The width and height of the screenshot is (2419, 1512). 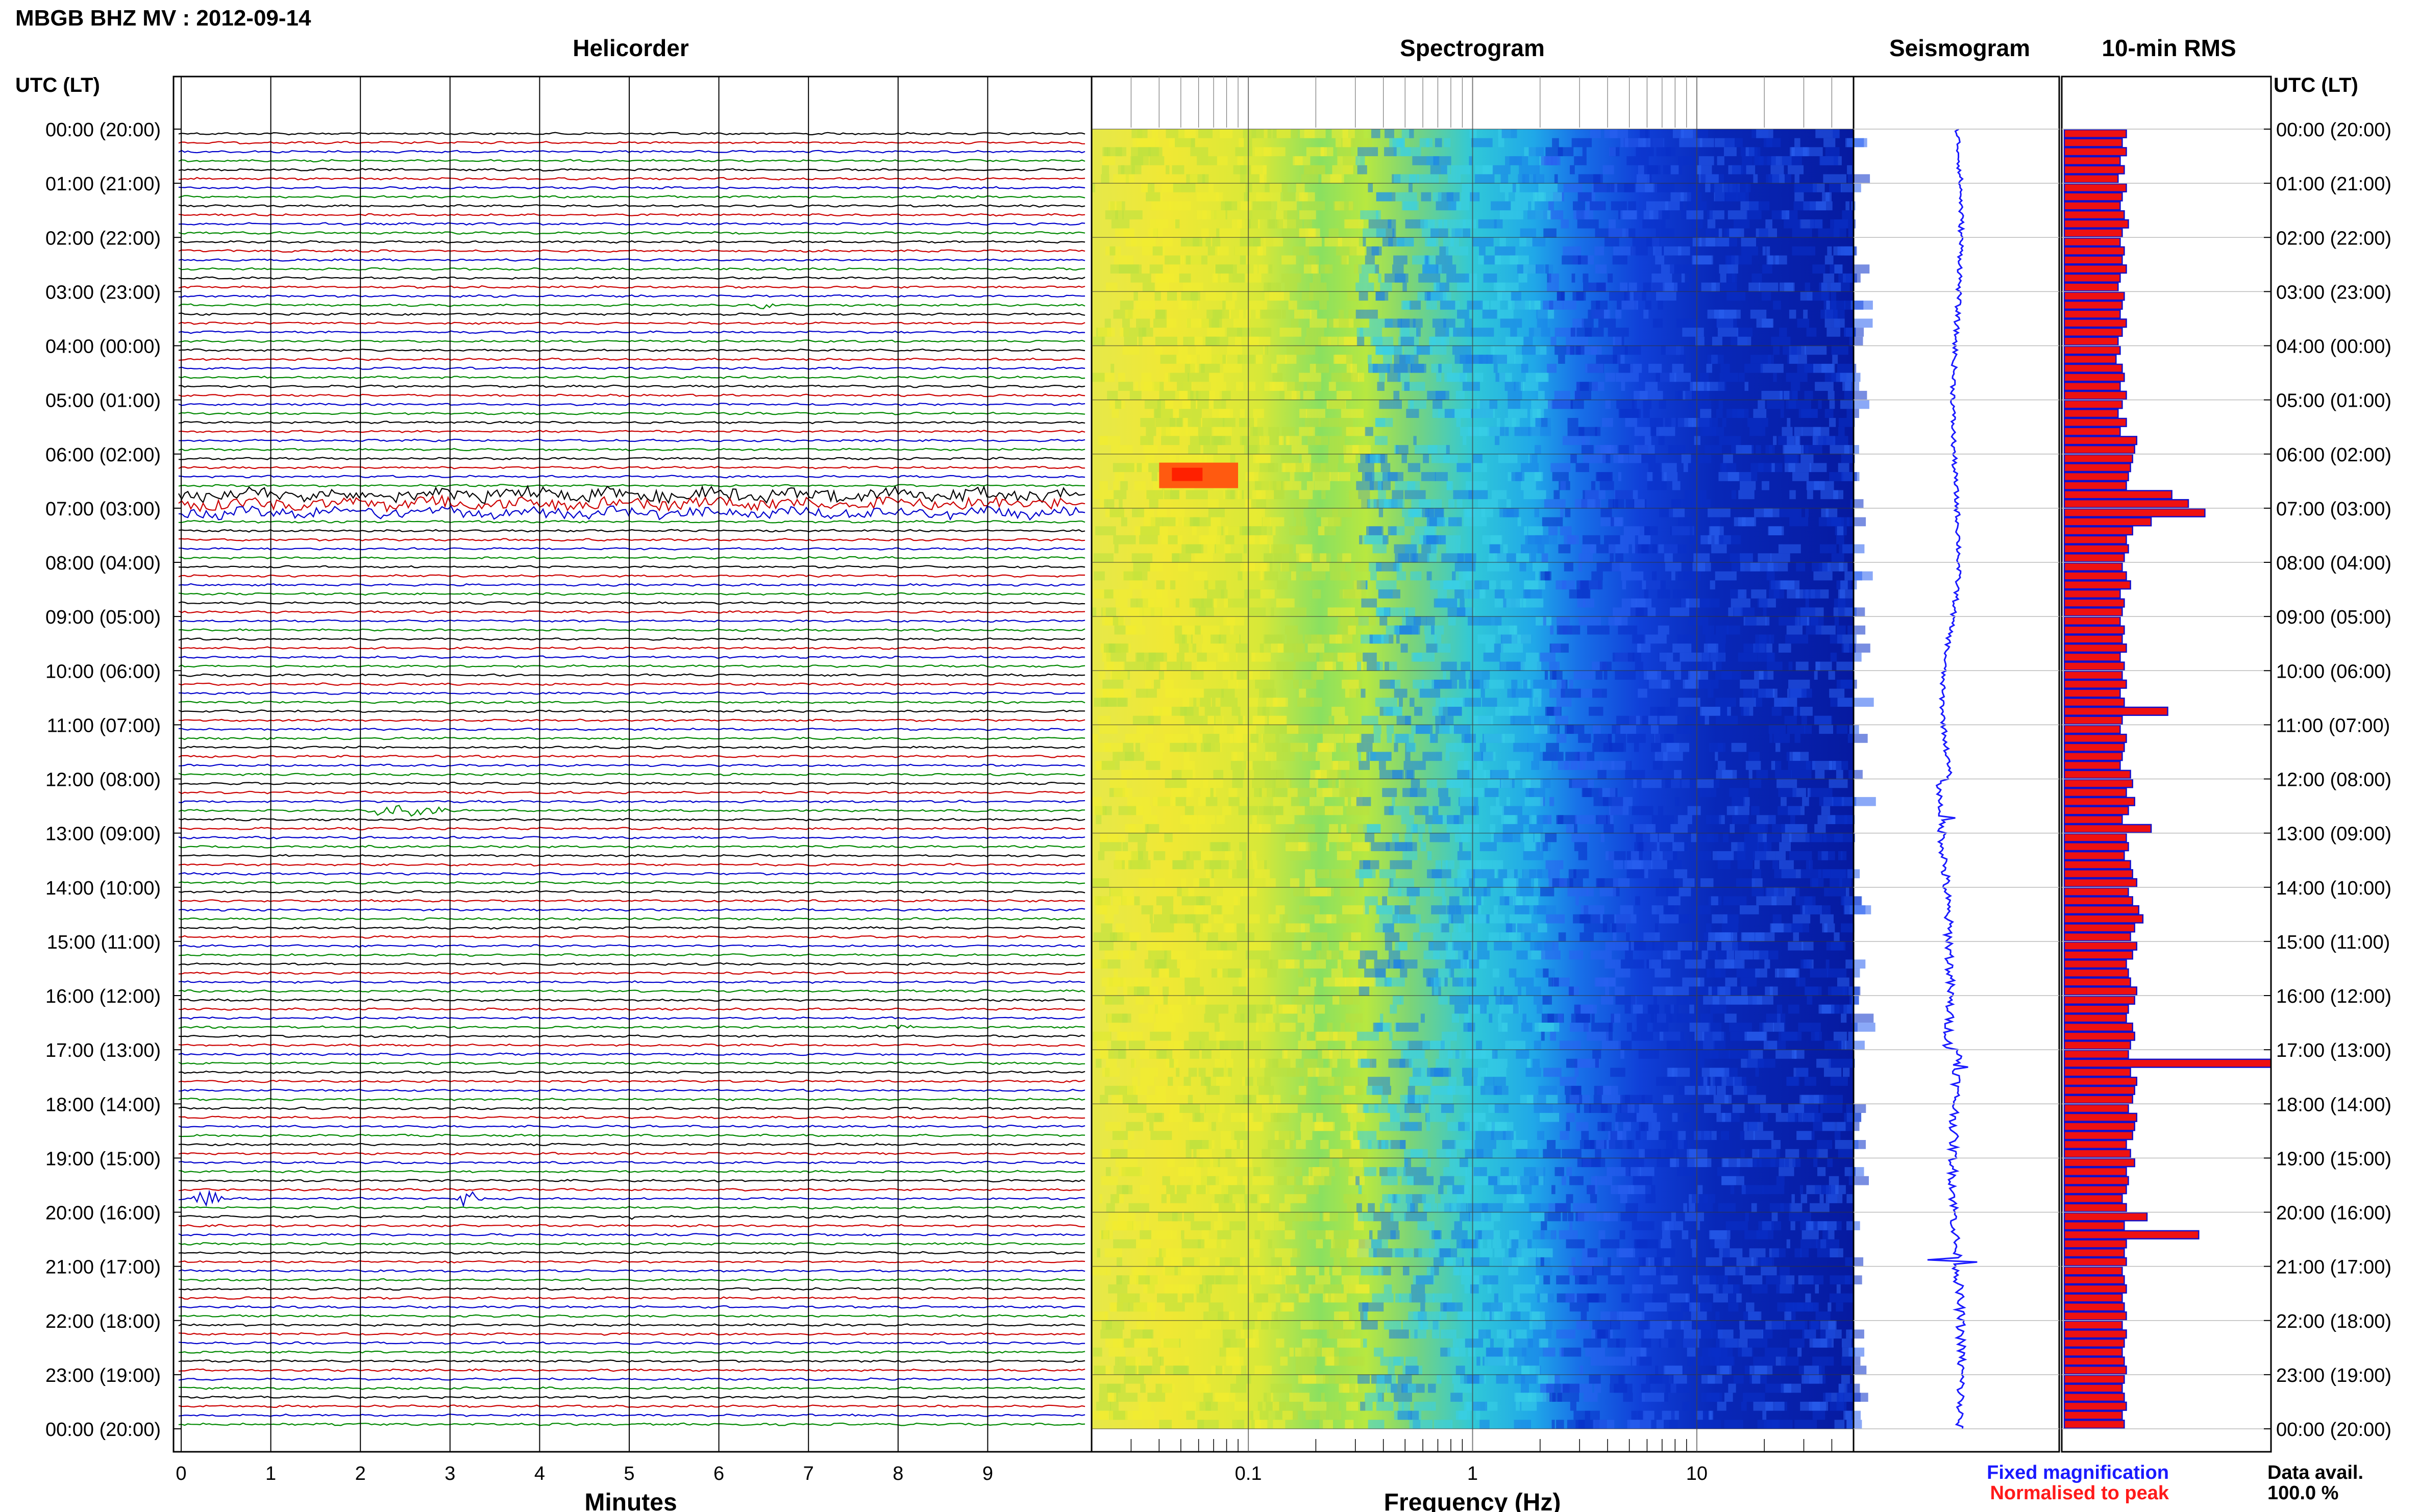 I want to click on time-axis-label-left: UTC (LT), so click(x=57, y=85).